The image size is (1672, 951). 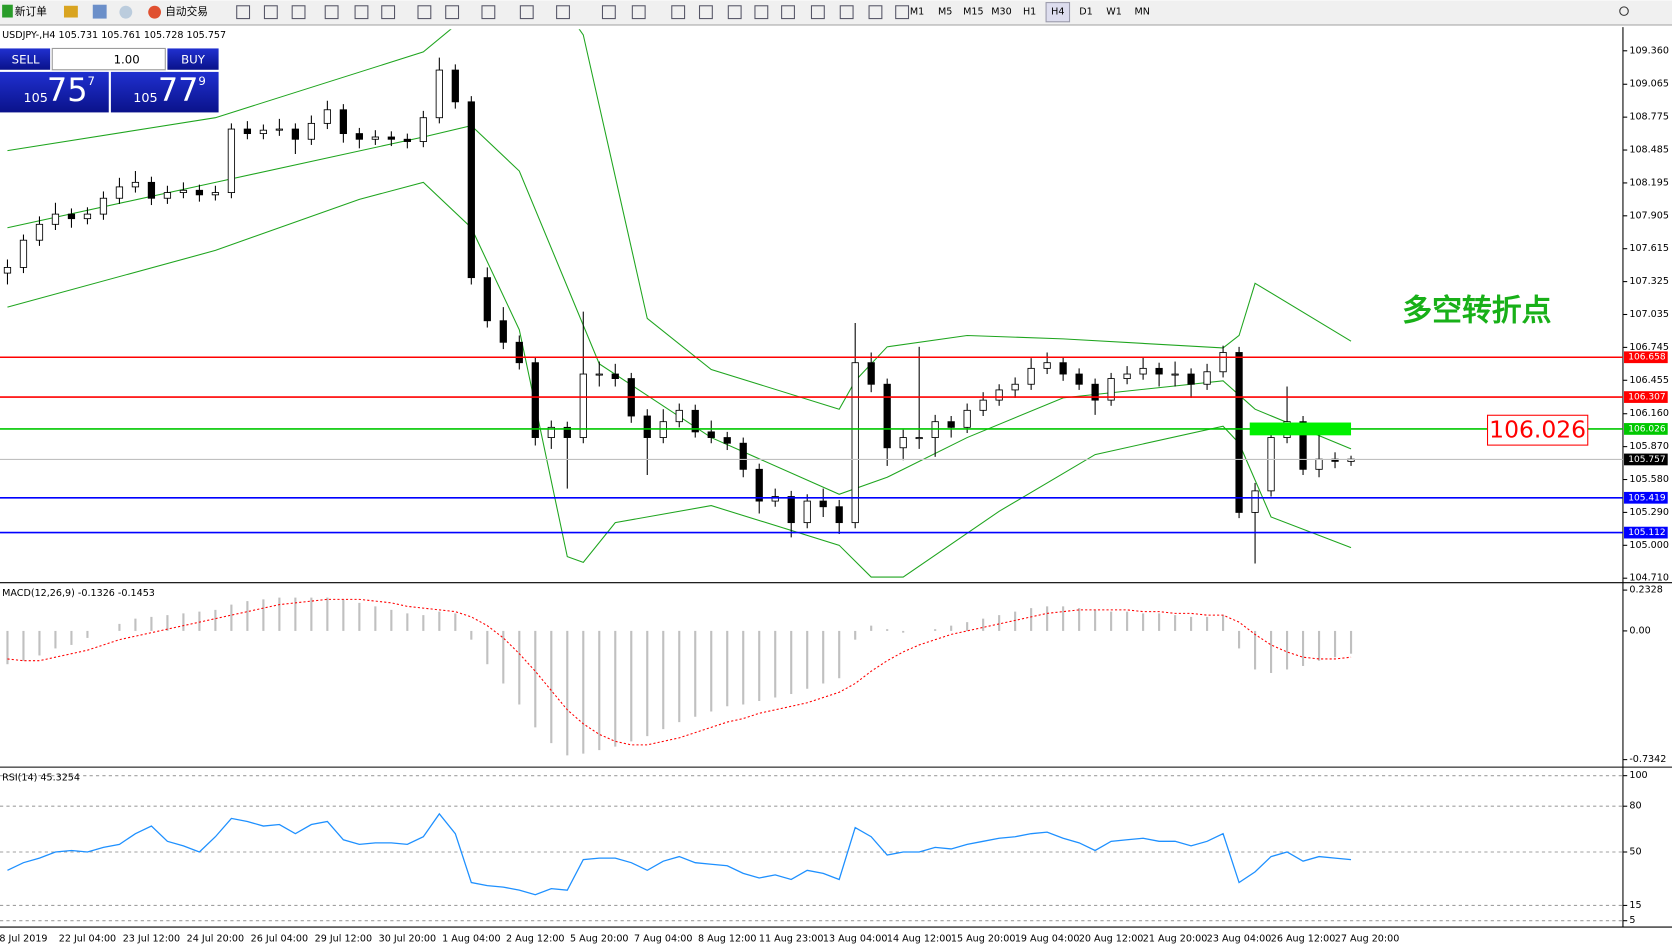 What do you see at coordinates (155, 12) in the screenshot?
I see `auto-trading-icon` at bounding box center [155, 12].